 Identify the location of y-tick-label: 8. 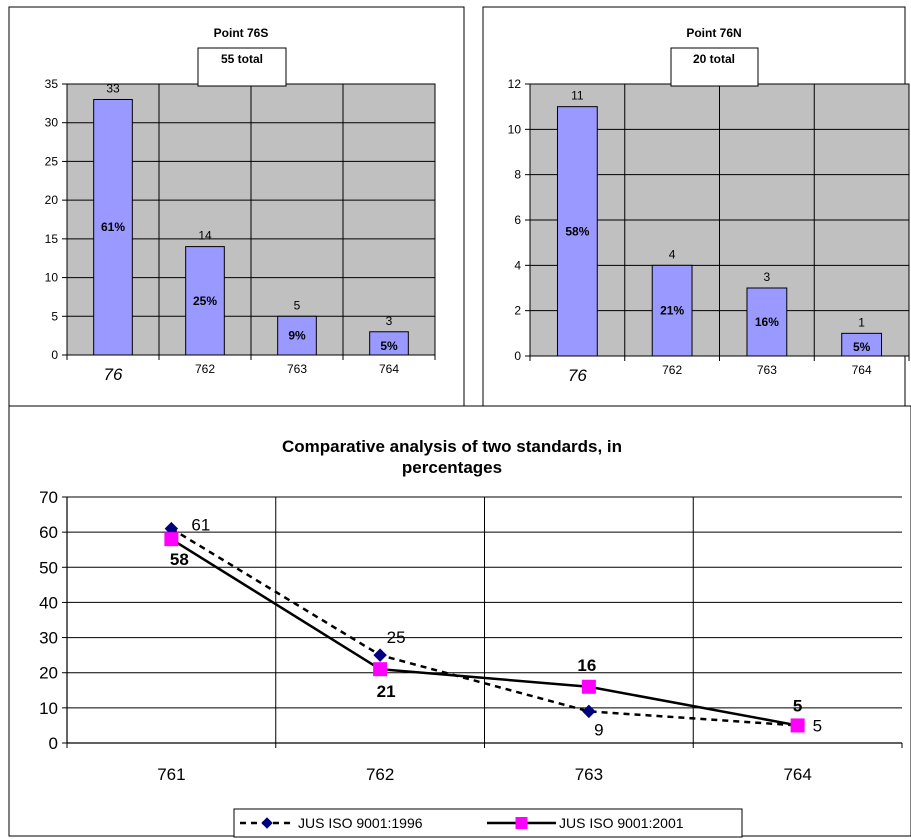
(517, 175).